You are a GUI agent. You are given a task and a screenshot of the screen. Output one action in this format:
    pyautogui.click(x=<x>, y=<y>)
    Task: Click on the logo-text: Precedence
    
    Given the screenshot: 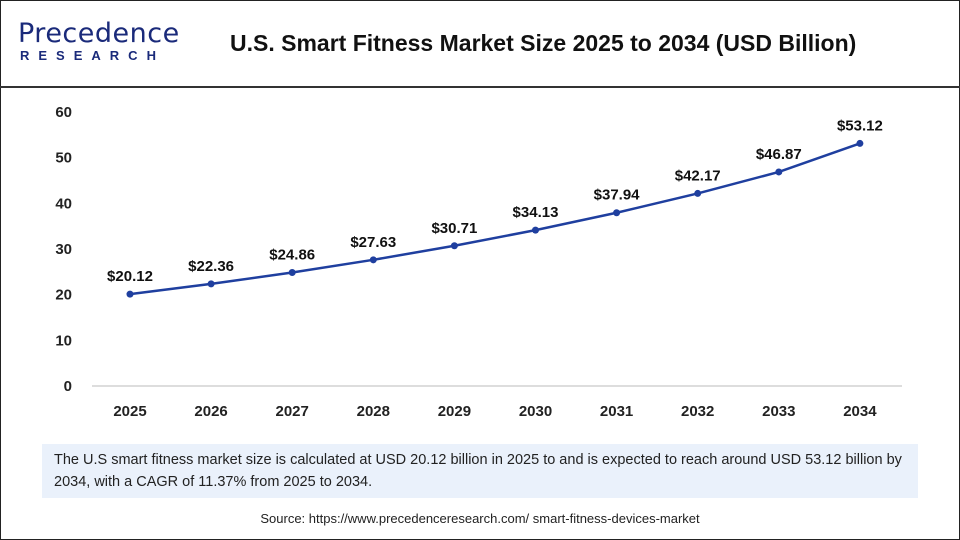 What is the action you would take?
    pyautogui.click(x=99, y=33)
    